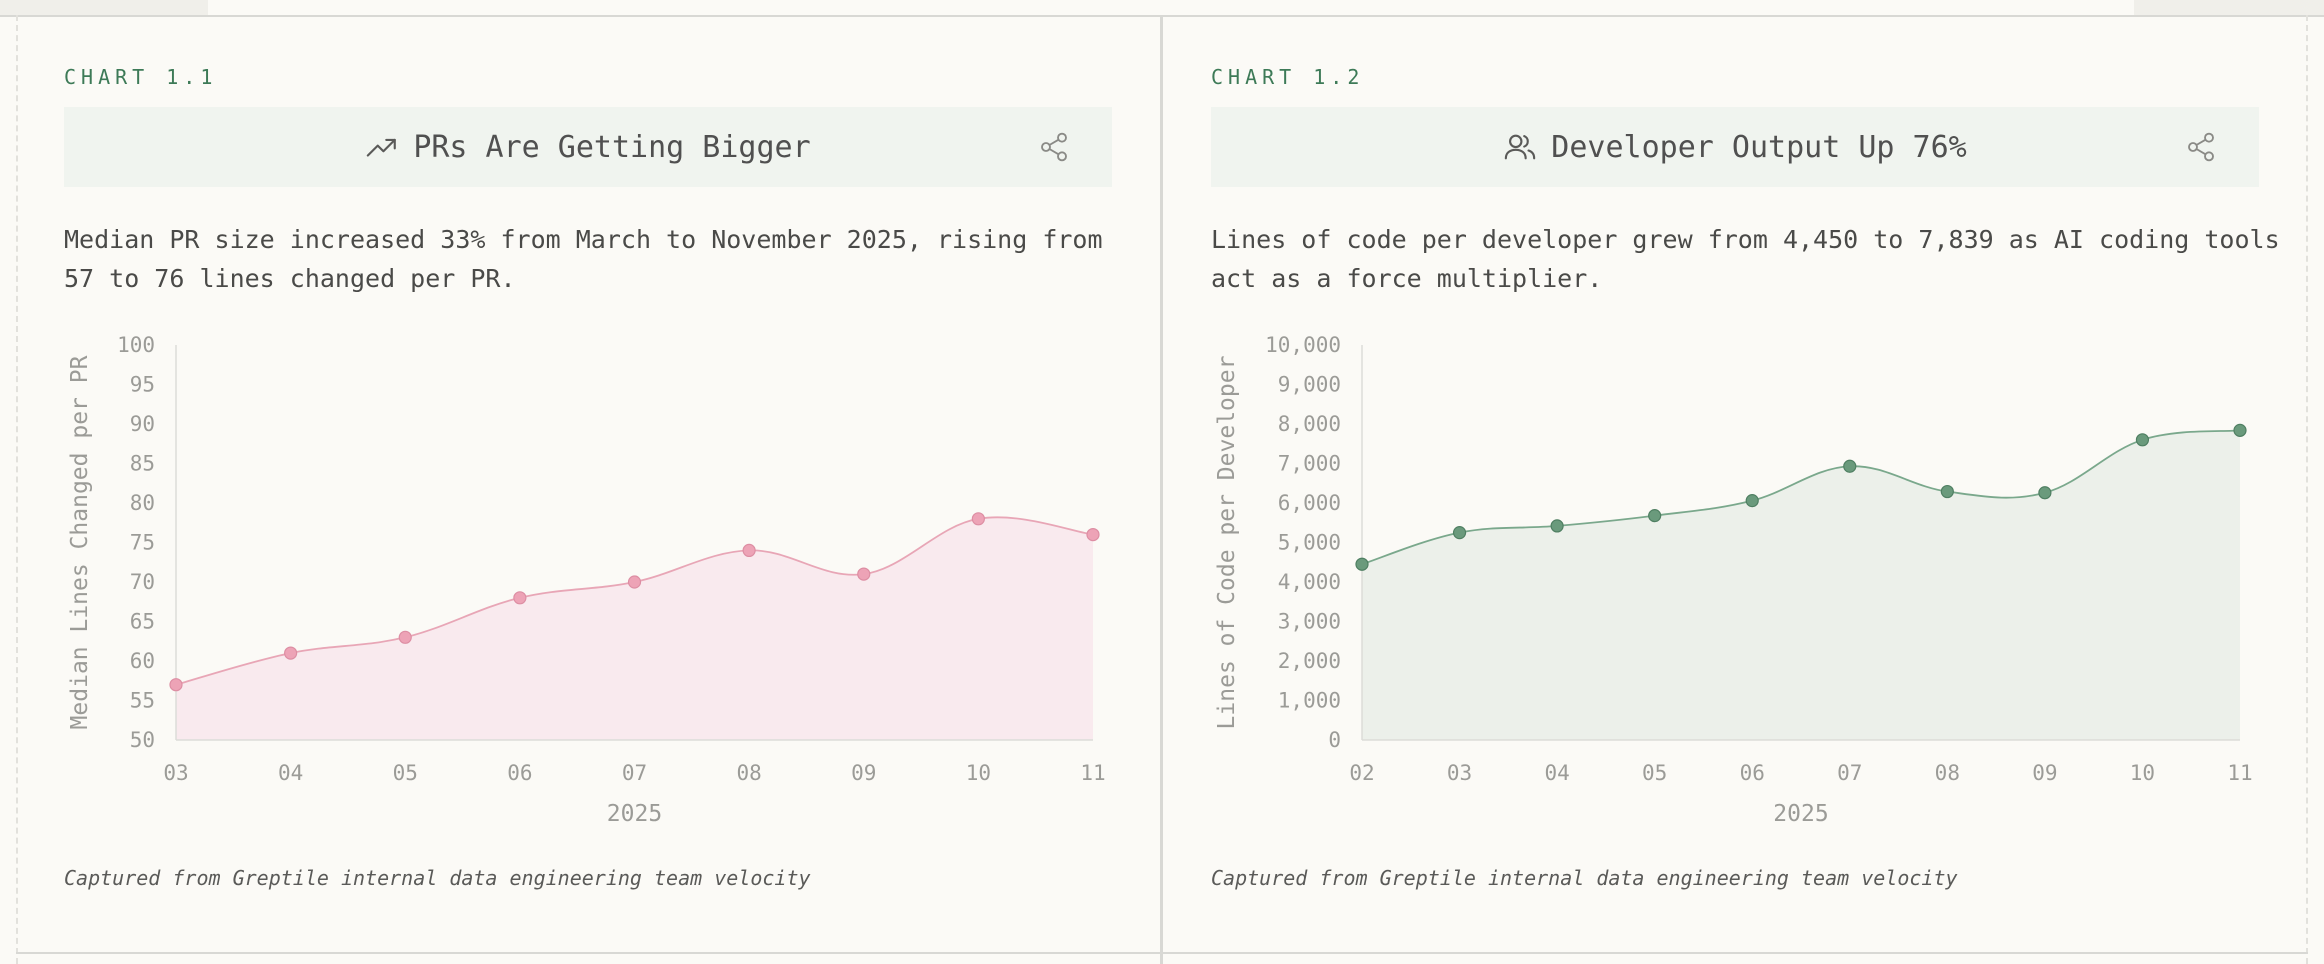 This screenshot has width=2324, height=964. Describe the element at coordinates (142, 740) in the screenshot. I see `y-tick-label: 50` at that location.